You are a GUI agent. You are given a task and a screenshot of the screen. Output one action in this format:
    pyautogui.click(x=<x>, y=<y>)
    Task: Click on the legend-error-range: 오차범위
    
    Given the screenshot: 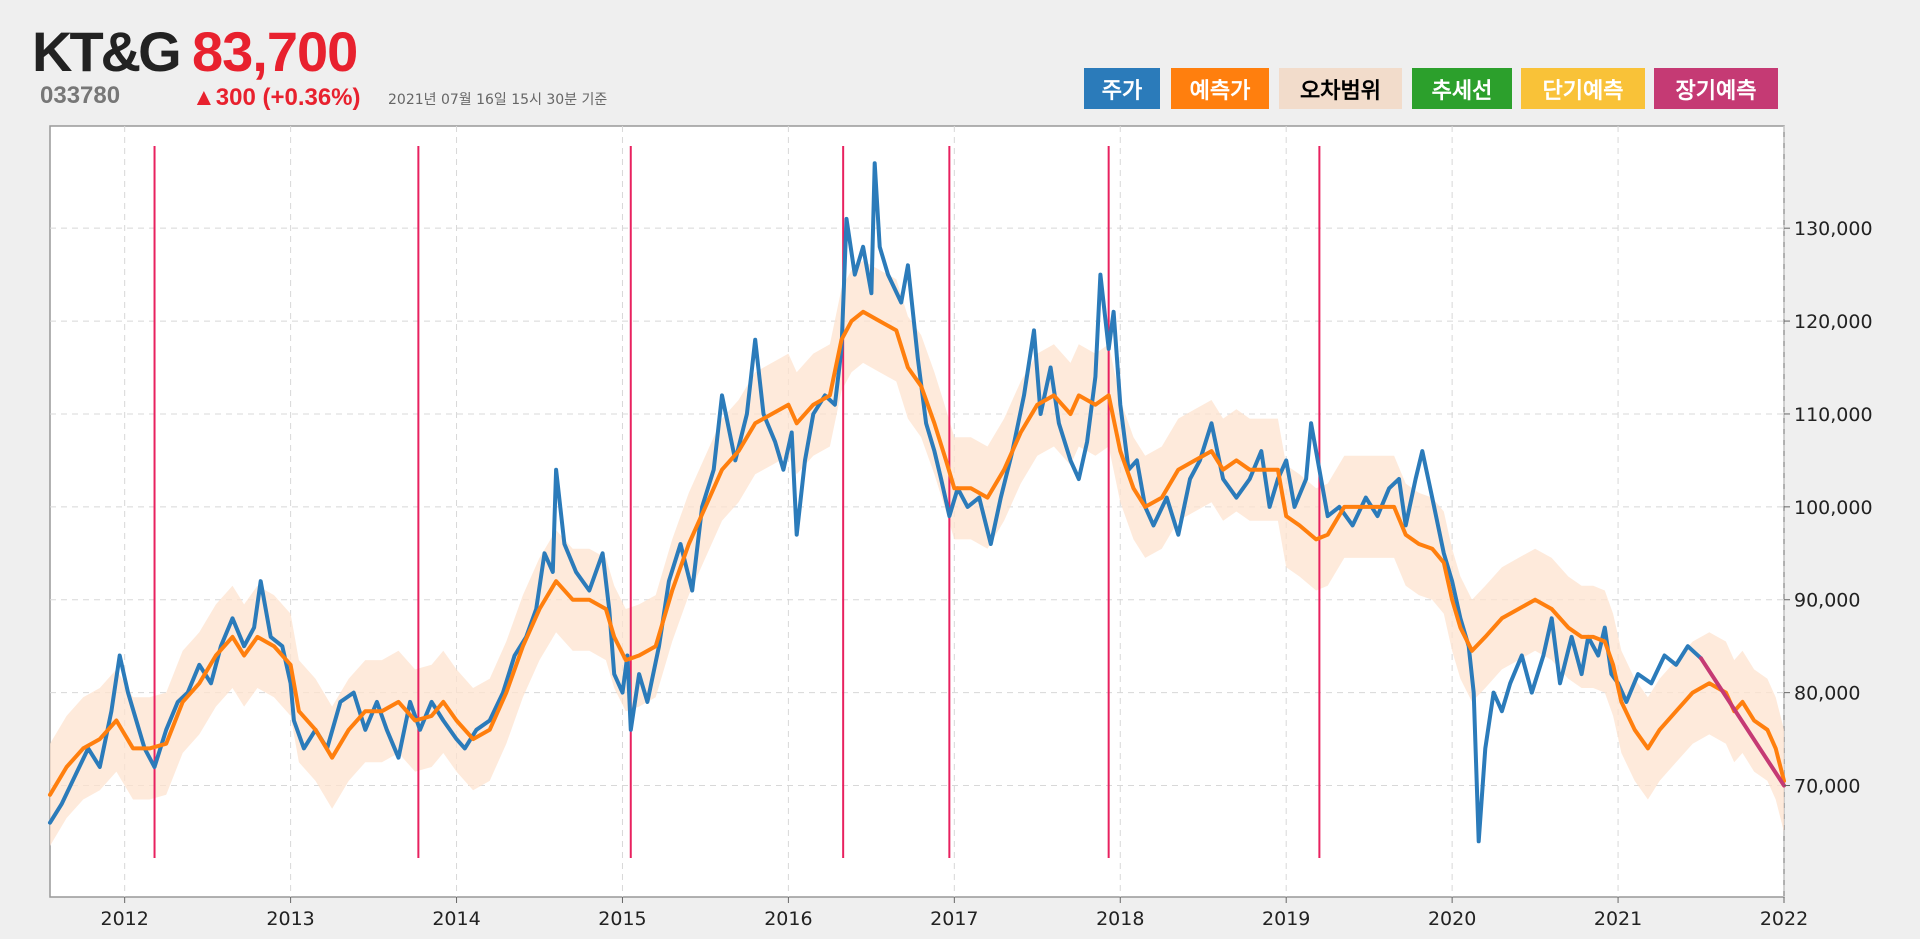 What is the action you would take?
    pyautogui.click(x=1340, y=88)
    